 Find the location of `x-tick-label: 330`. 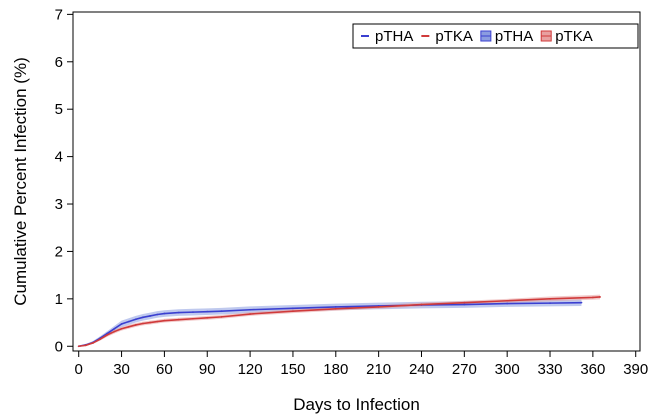

x-tick-label: 330 is located at coordinates (550, 369).